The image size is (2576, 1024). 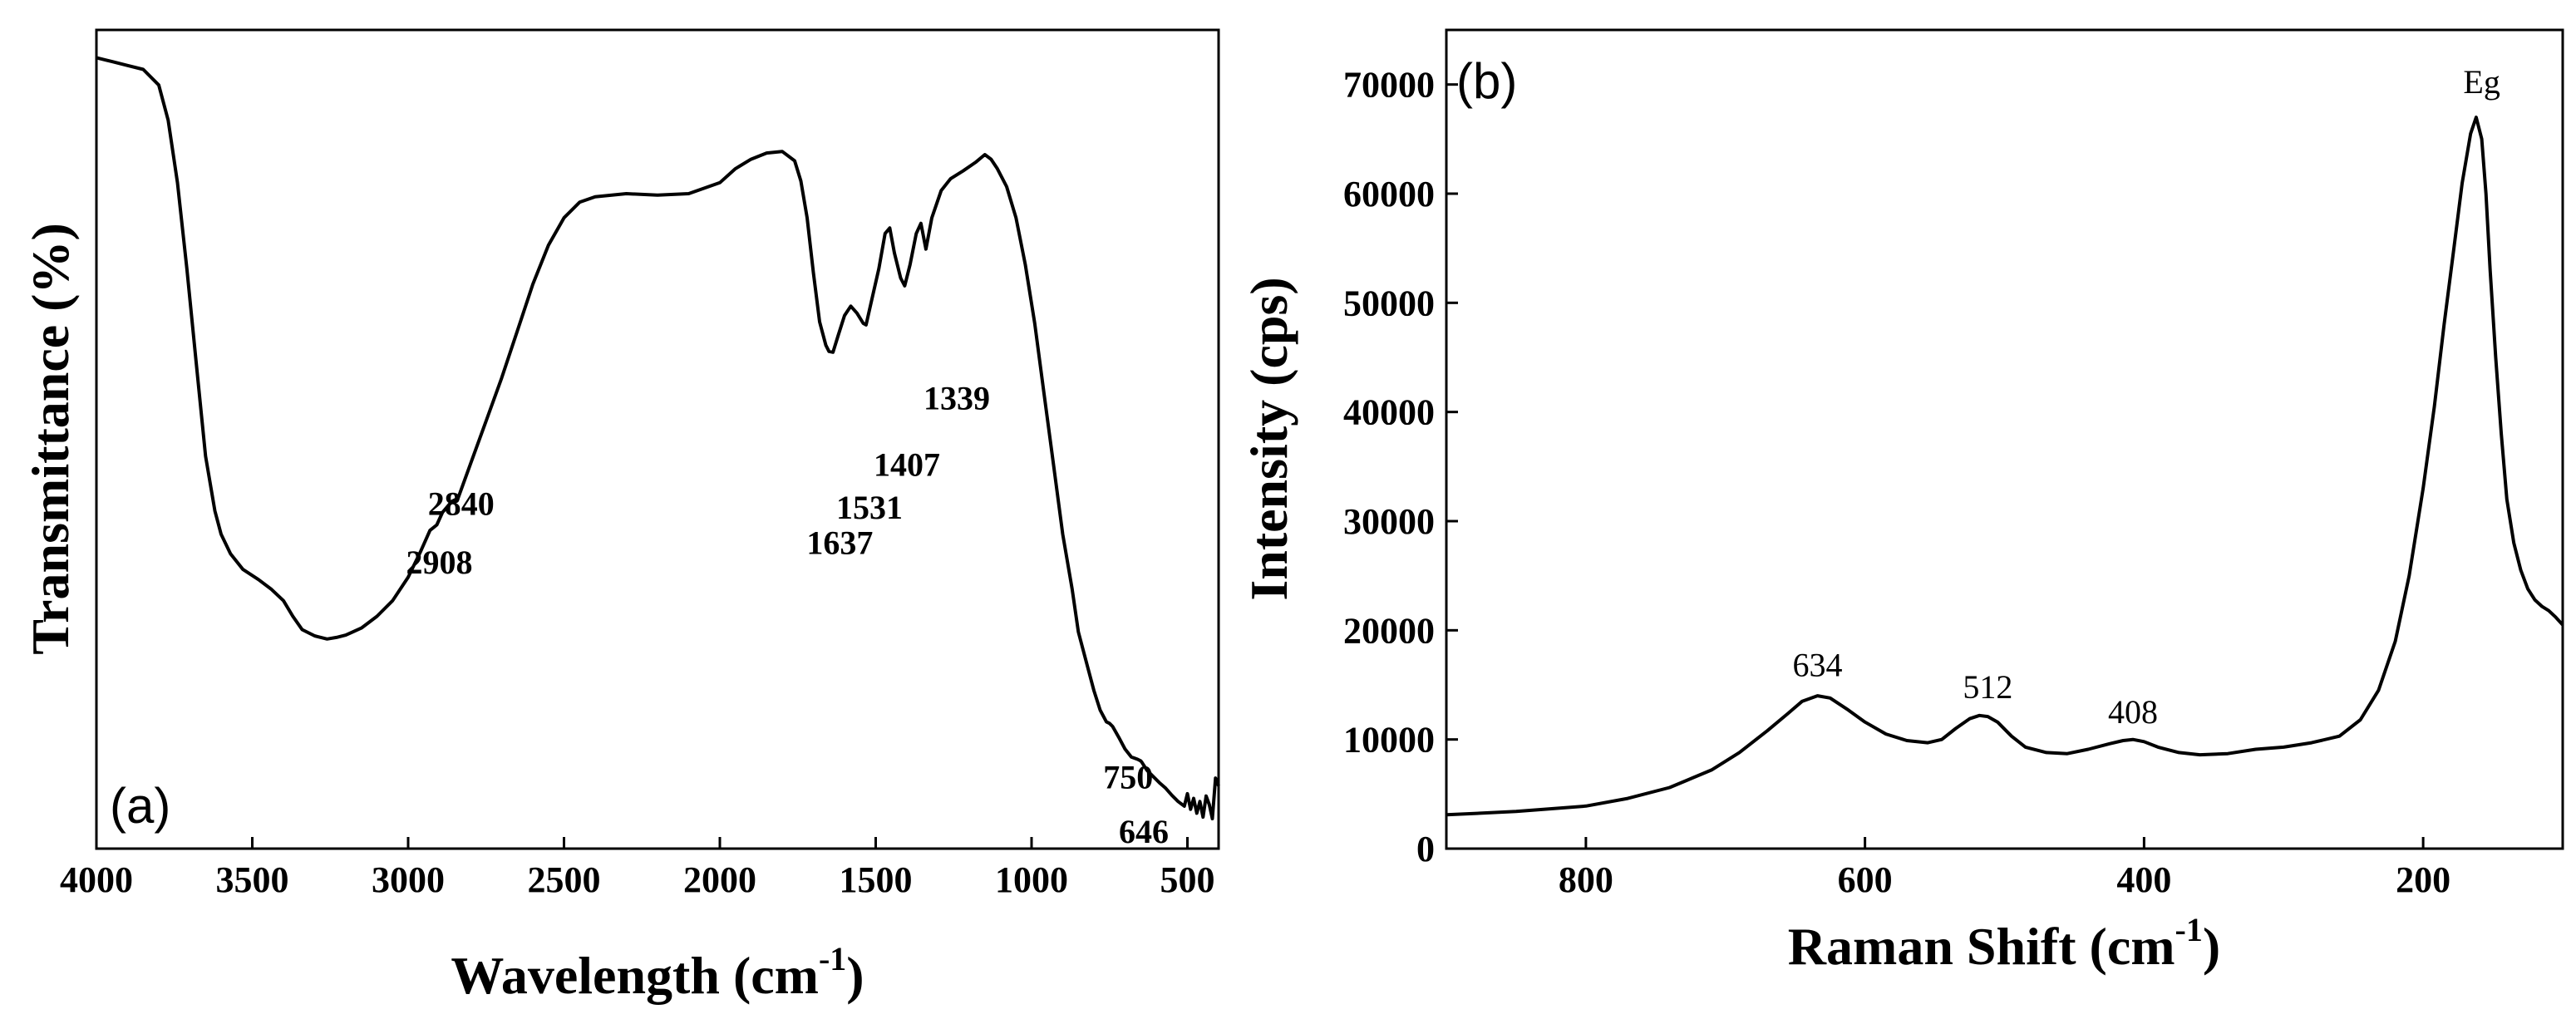 I want to click on panel-a-x-tick-label: 1000, so click(x=1031, y=880).